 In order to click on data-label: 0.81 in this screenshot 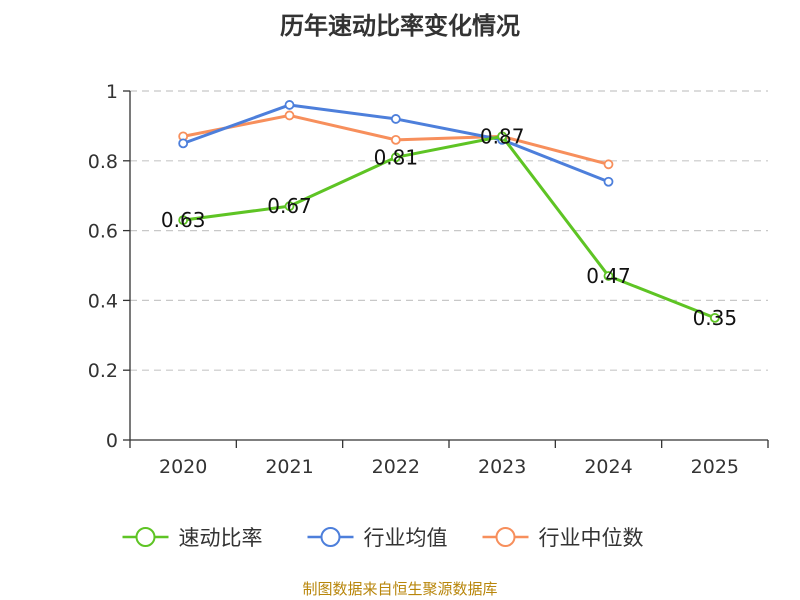, I will do `click(396, 157)`.